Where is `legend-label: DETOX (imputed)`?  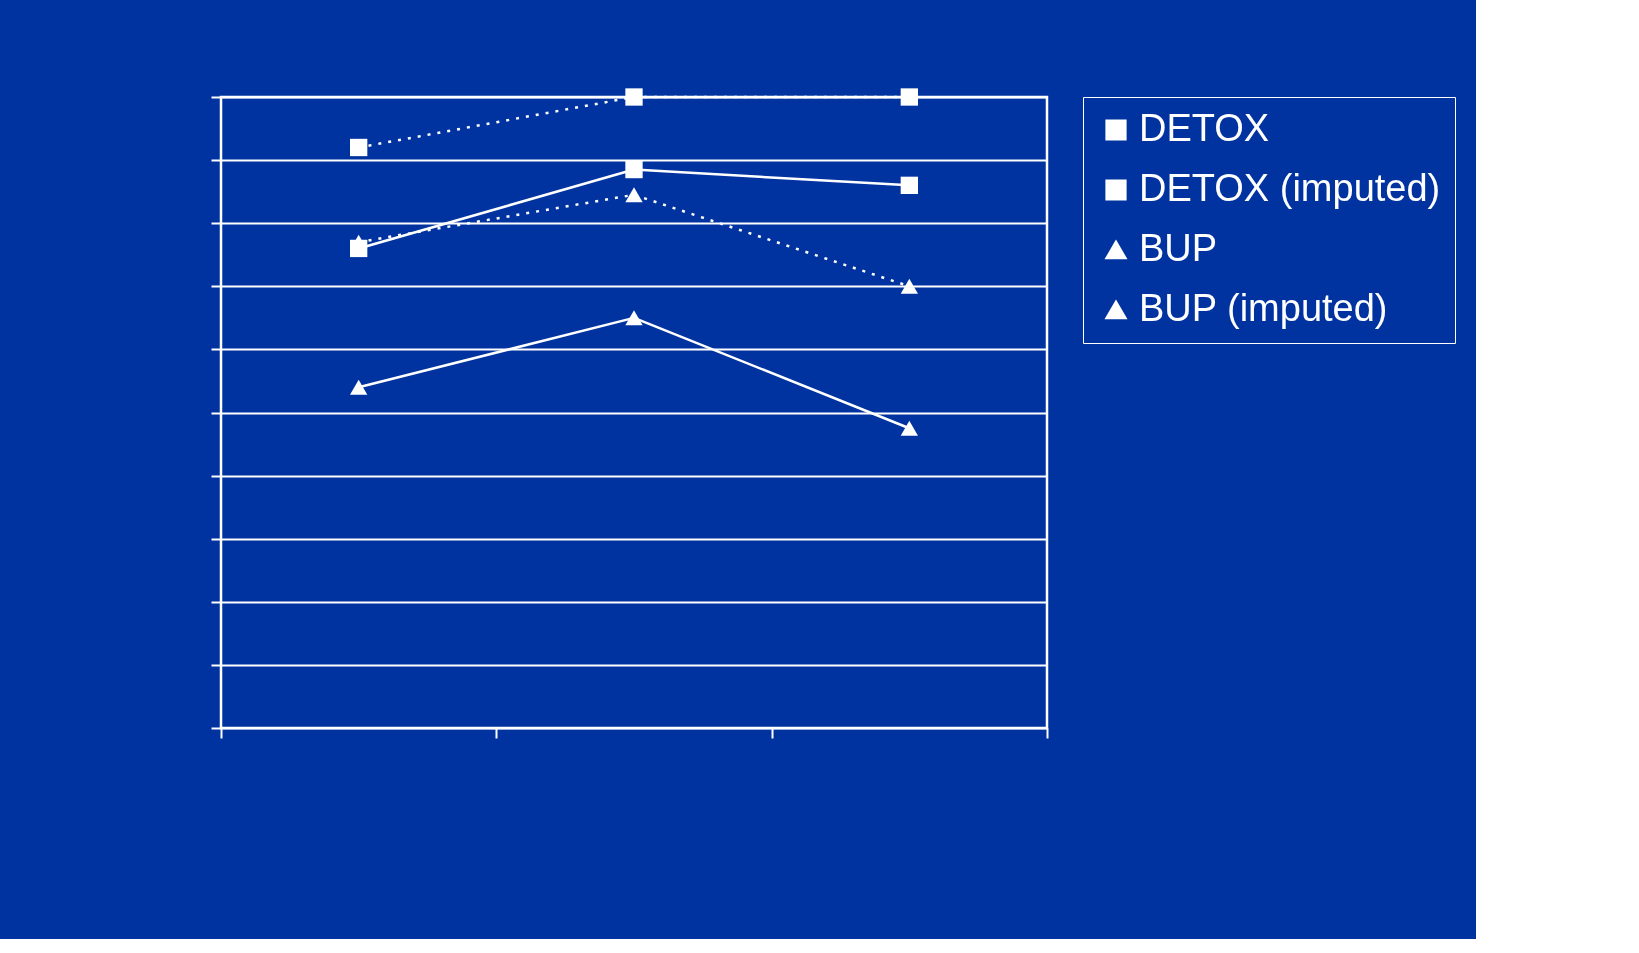 legend-label: DETOX (imputed) is located at coordinates (1290, 188).